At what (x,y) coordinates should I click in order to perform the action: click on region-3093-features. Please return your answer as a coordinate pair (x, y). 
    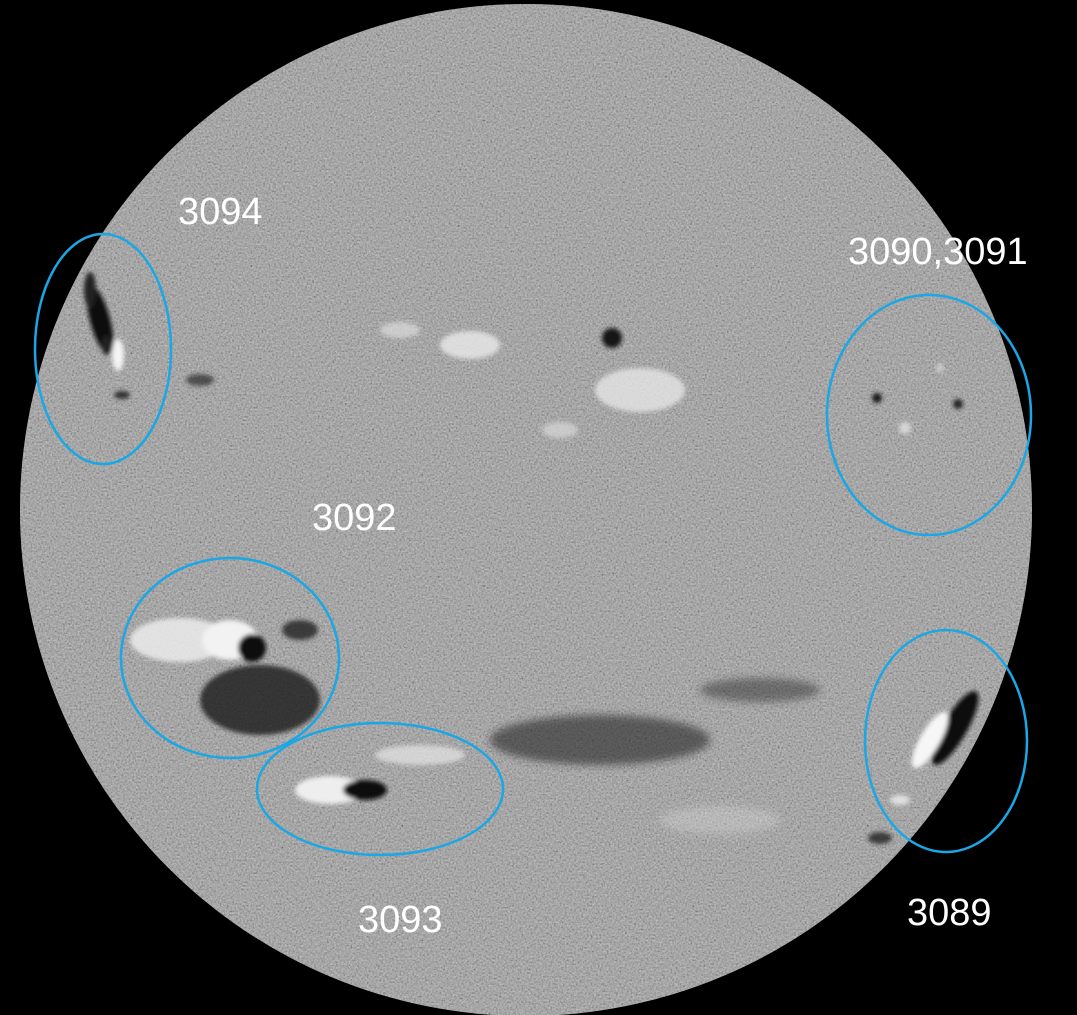
    Looking at the image, I should click on (380, 774).